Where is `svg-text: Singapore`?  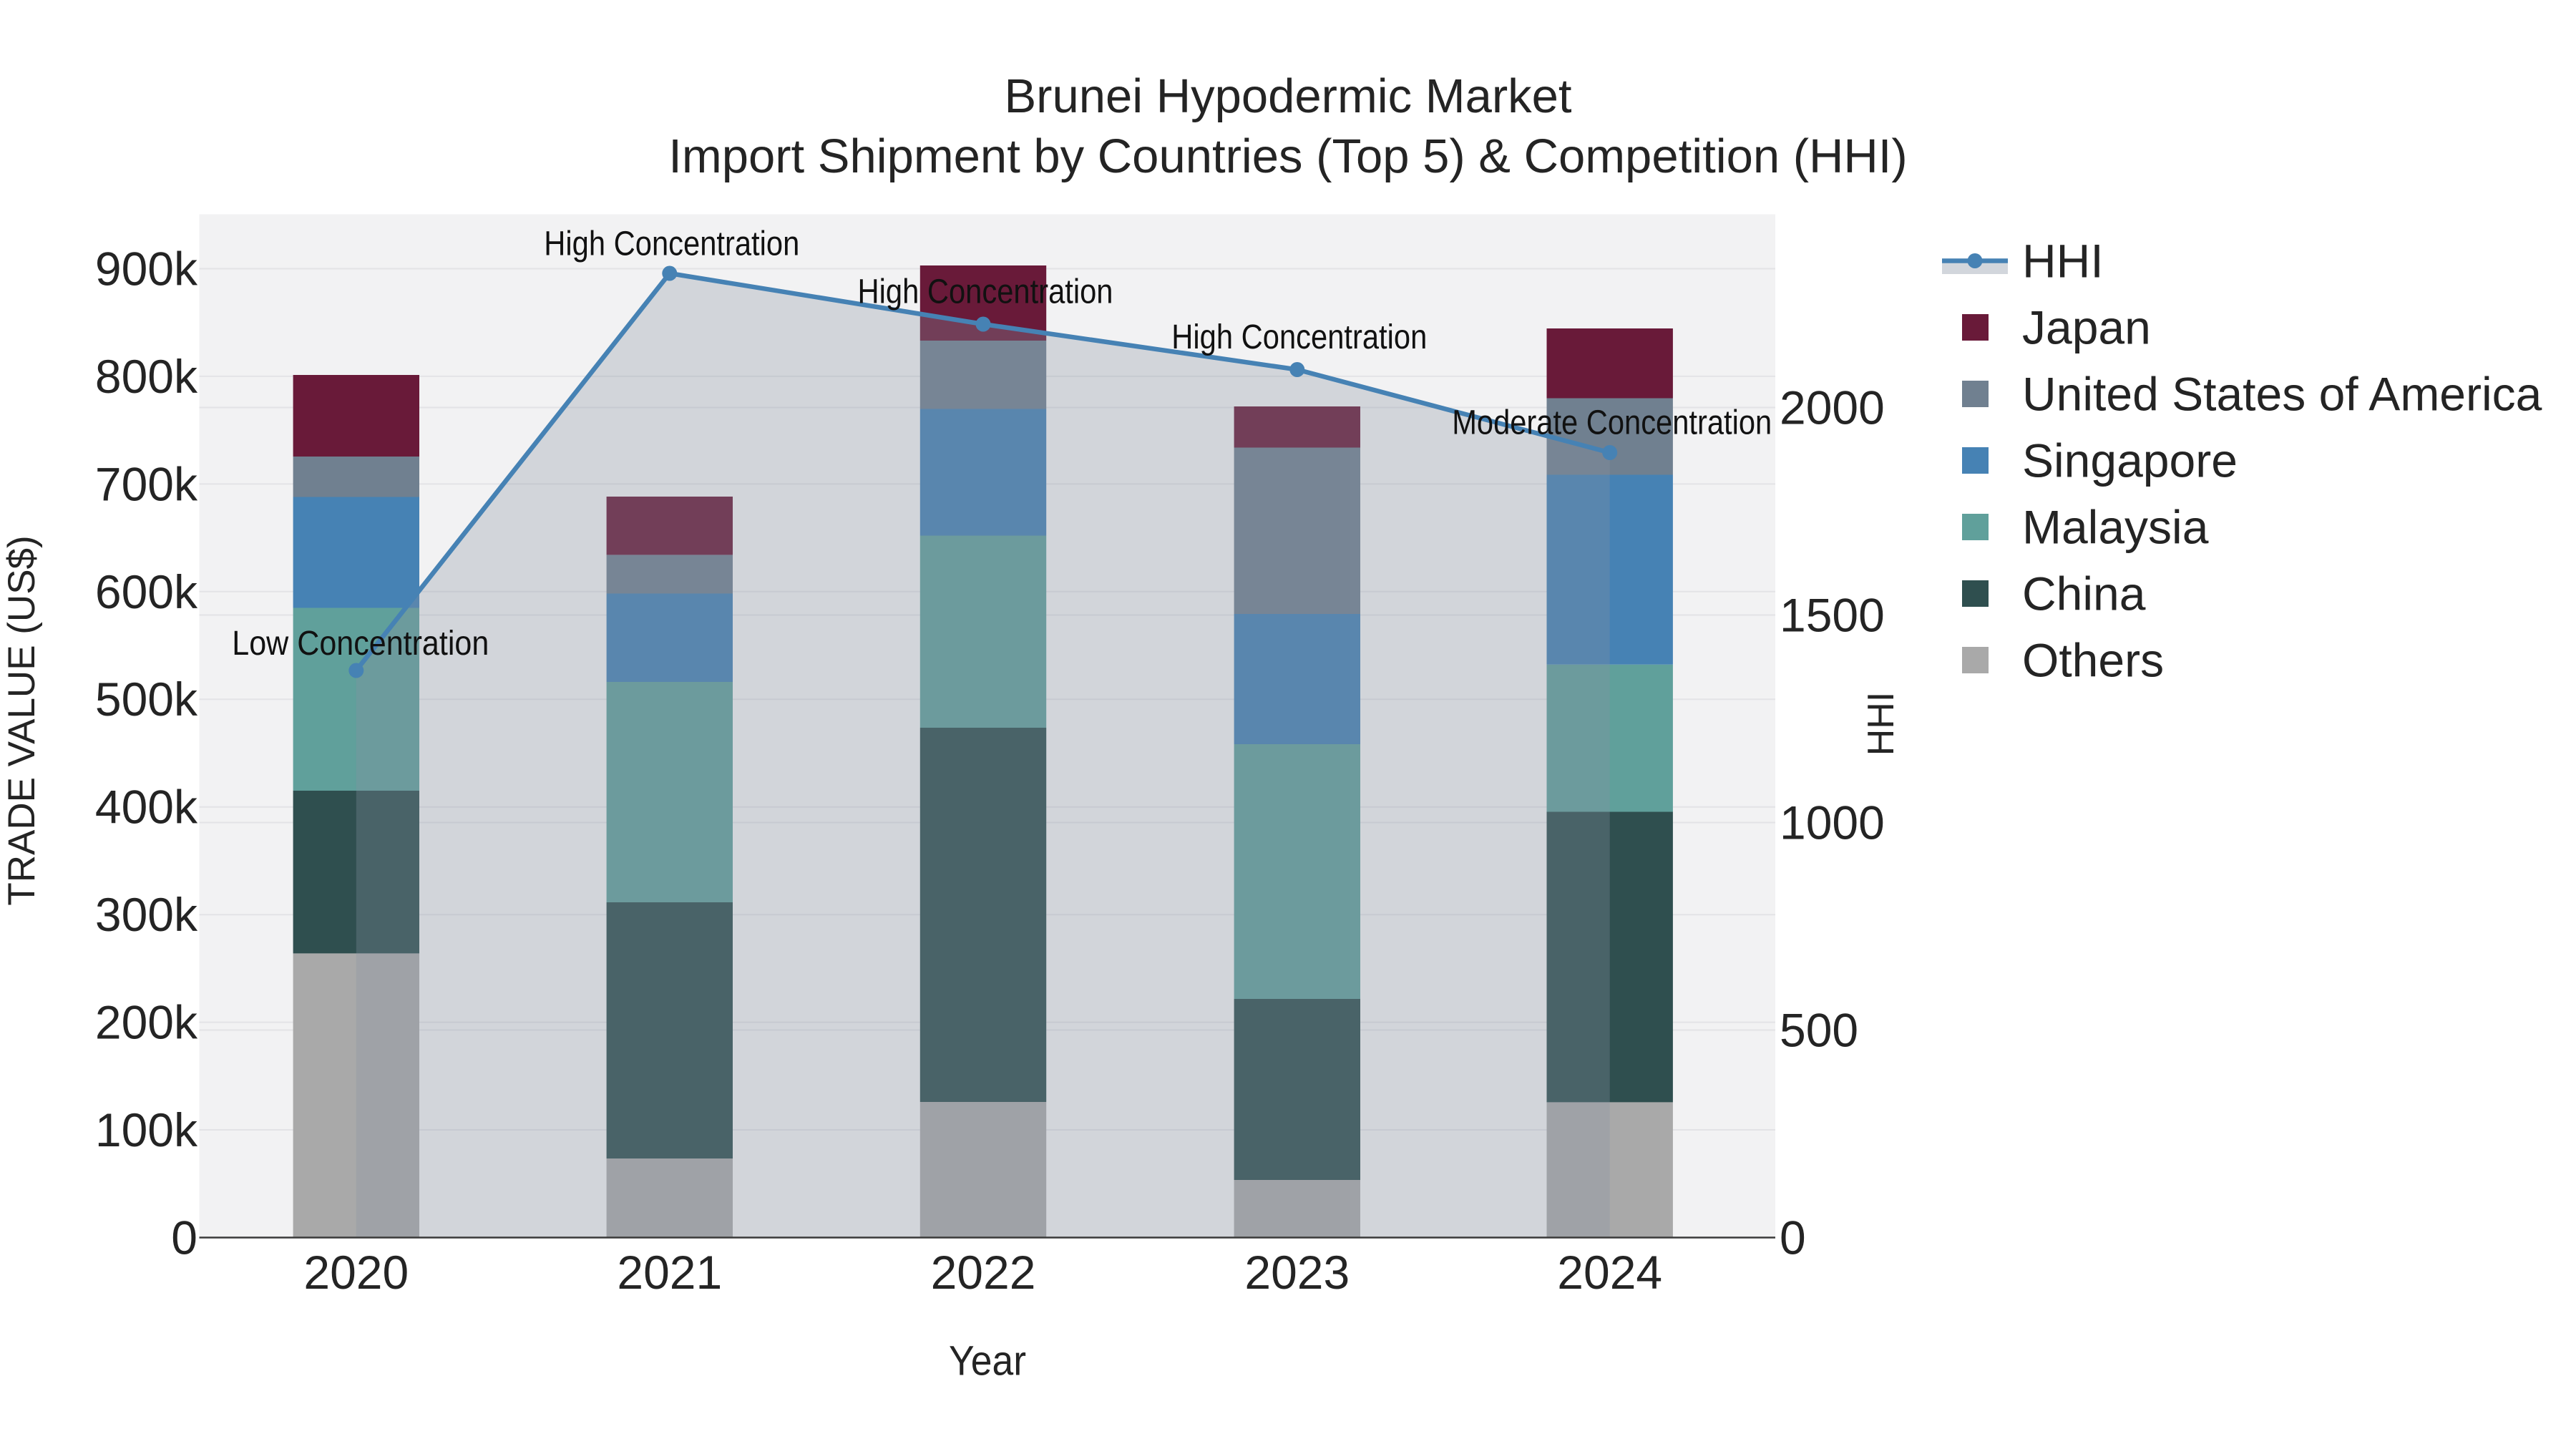
svg-text: Singapore is located at coordinates (2130, 460).